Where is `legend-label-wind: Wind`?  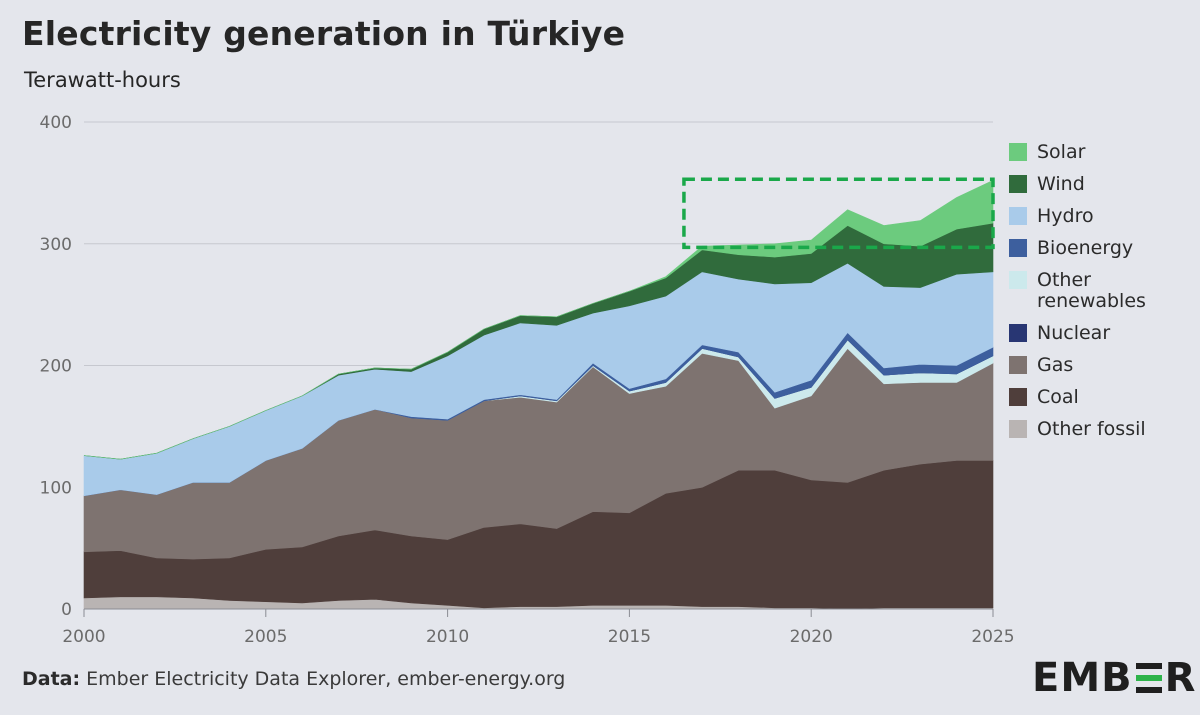 legend-label-wind: Wind is located at coordinates (1061, 184).